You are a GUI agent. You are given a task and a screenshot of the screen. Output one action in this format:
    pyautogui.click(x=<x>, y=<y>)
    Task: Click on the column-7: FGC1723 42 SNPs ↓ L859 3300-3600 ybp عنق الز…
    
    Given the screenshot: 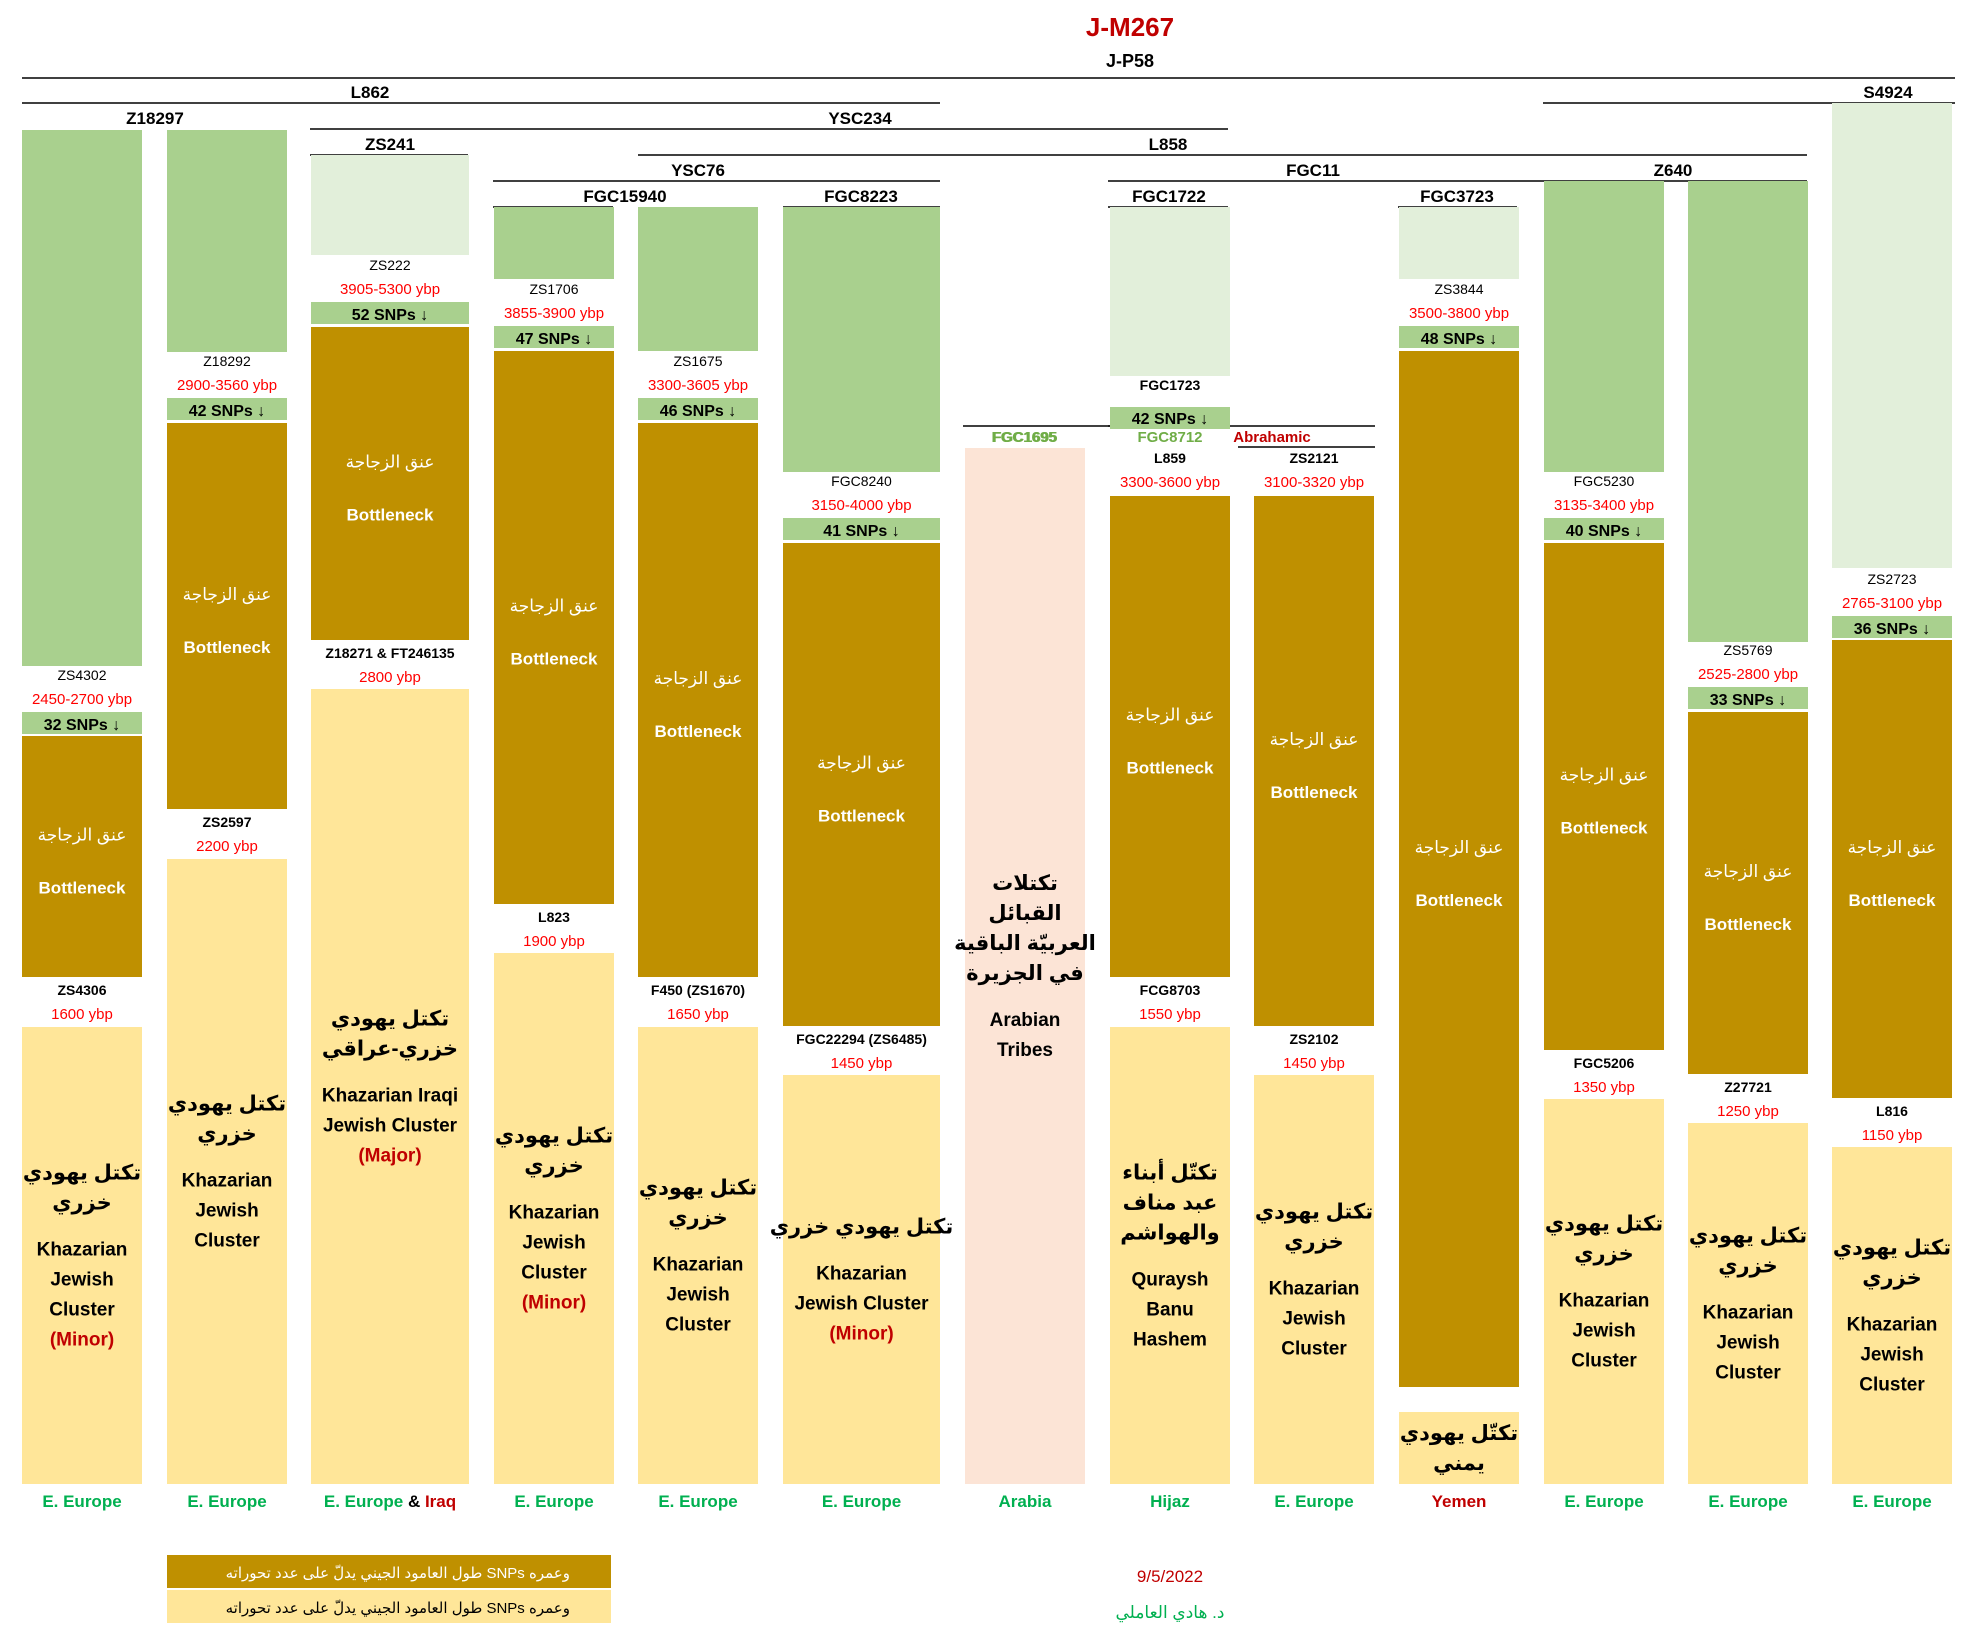 What is the action you would take?
    pyautogui.click(x=1170, y=859)
    